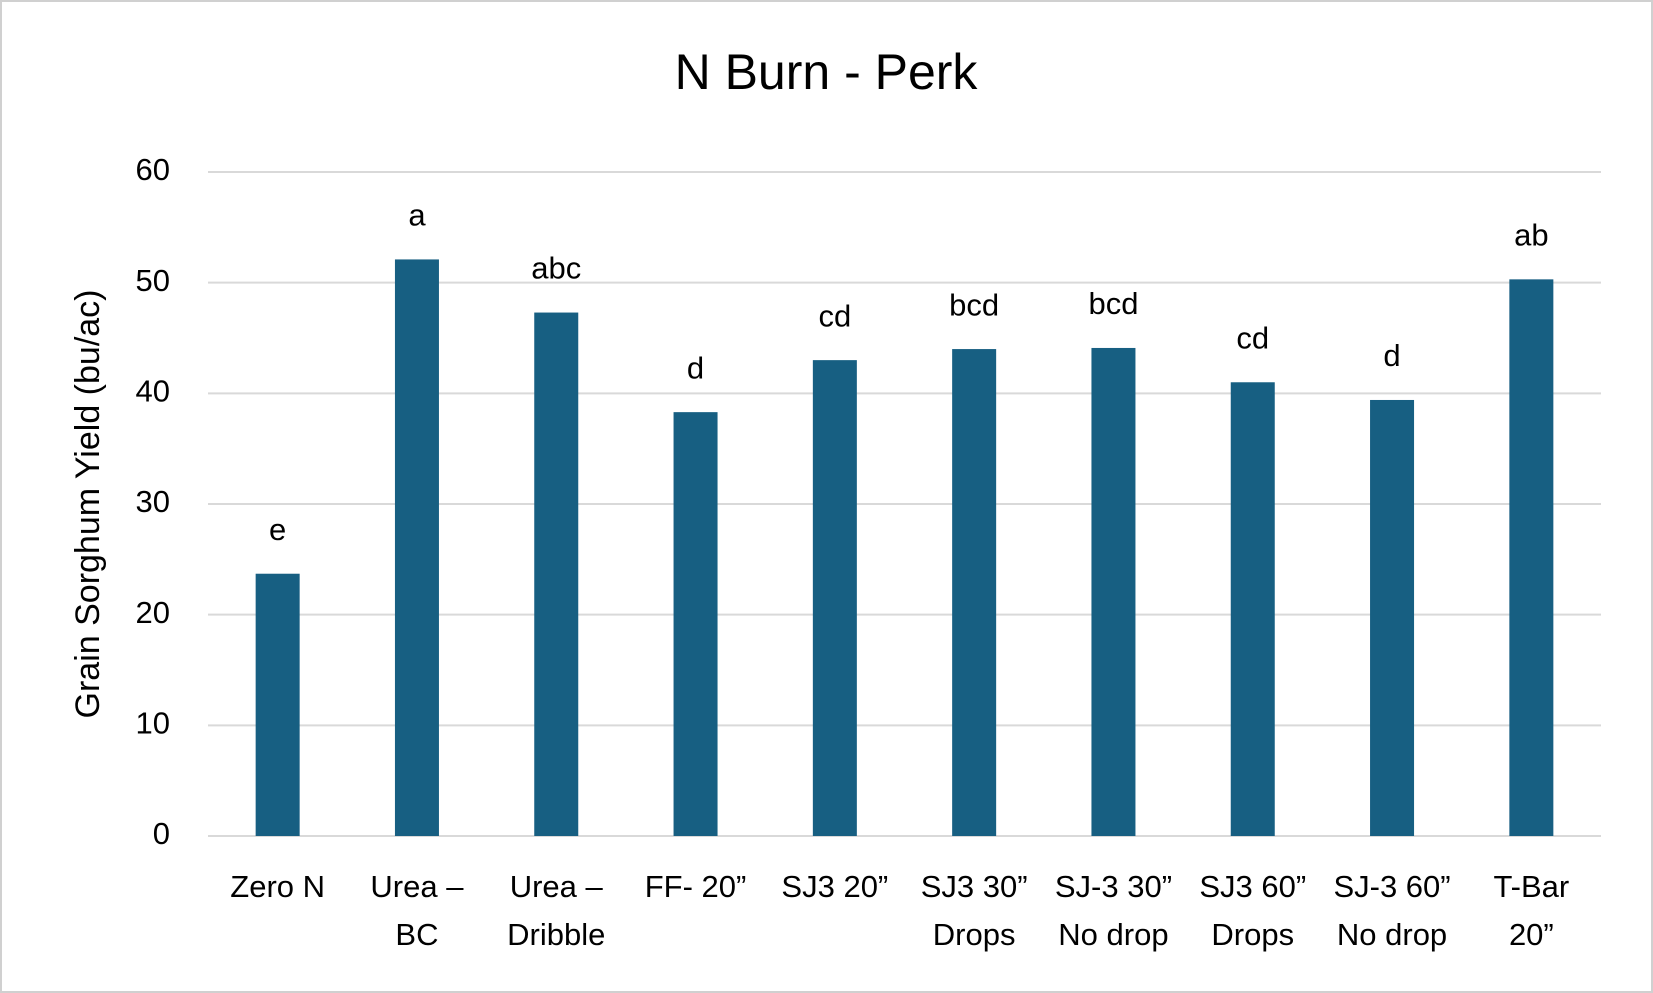 This screenshot has width=1653, height=993. I want to click on y-tick-label: 60, so click(153, 169).